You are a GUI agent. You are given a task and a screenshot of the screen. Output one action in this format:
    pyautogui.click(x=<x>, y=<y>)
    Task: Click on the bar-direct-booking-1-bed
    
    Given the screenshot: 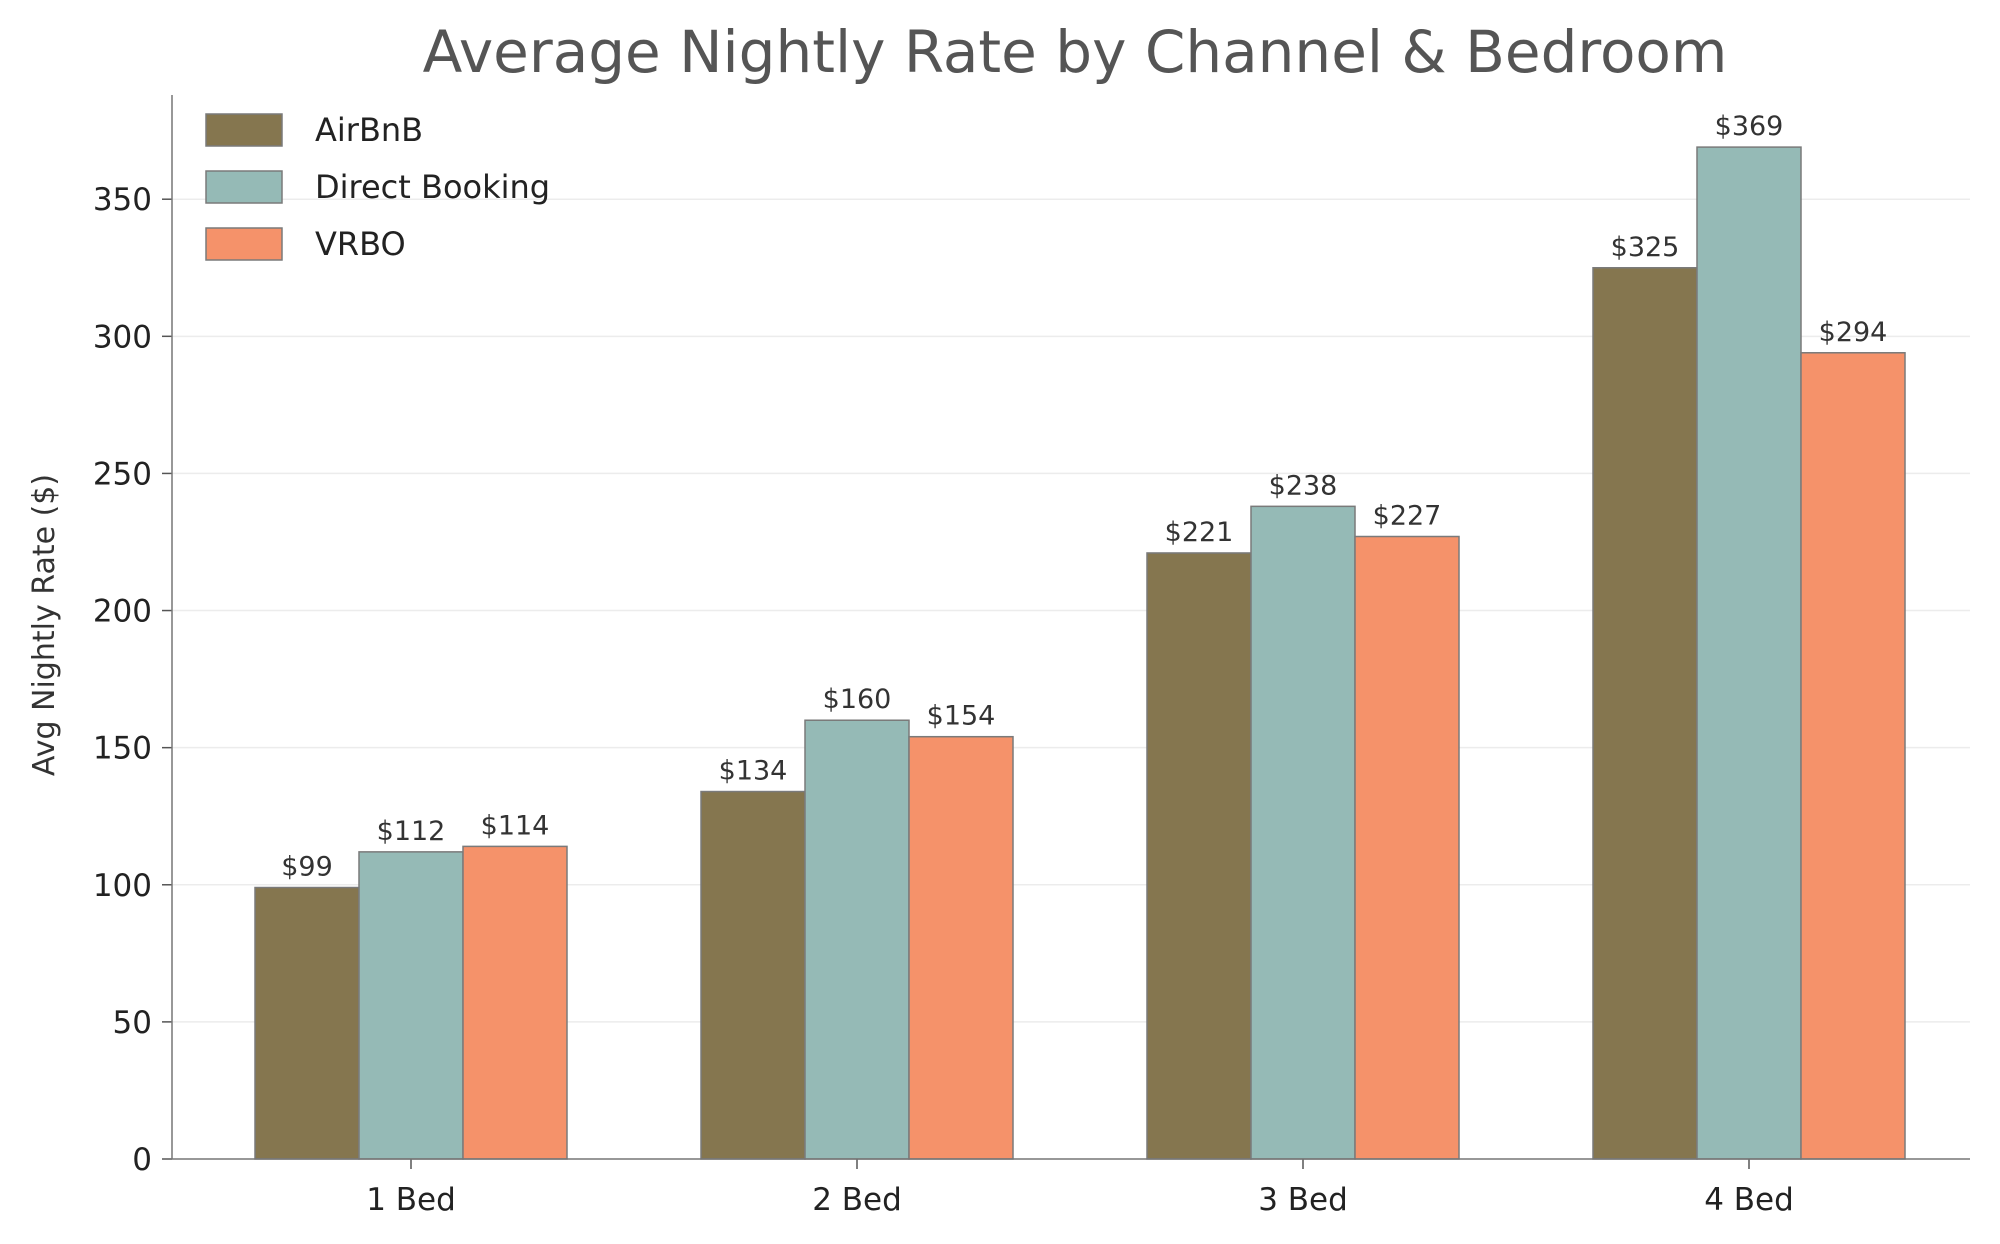 What is the action you would take?
    pyautogui.click(x=411, y=1005)
    